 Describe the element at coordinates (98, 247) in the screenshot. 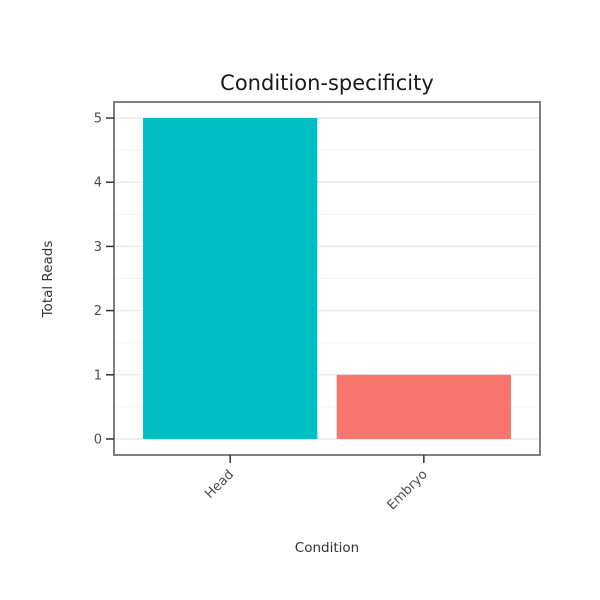

I see `y-tick-label: 3` at that location.